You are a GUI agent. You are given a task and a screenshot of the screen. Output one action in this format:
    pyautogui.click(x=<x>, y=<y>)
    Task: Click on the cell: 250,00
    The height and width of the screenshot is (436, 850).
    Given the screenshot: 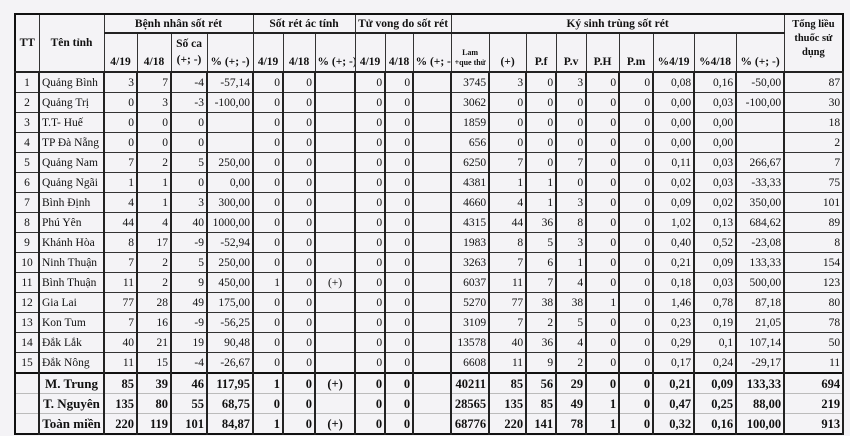 What is the action you would take?
    pyautogui.click(x=230, y=262)
    